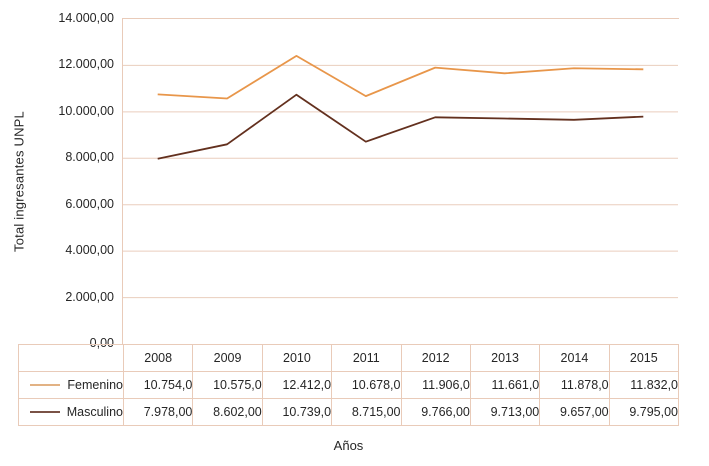  What do you see at coordinates (158, 412) in the screenshot?
I see `value-cell: 7.978,00` at bounding box center [158, 412].